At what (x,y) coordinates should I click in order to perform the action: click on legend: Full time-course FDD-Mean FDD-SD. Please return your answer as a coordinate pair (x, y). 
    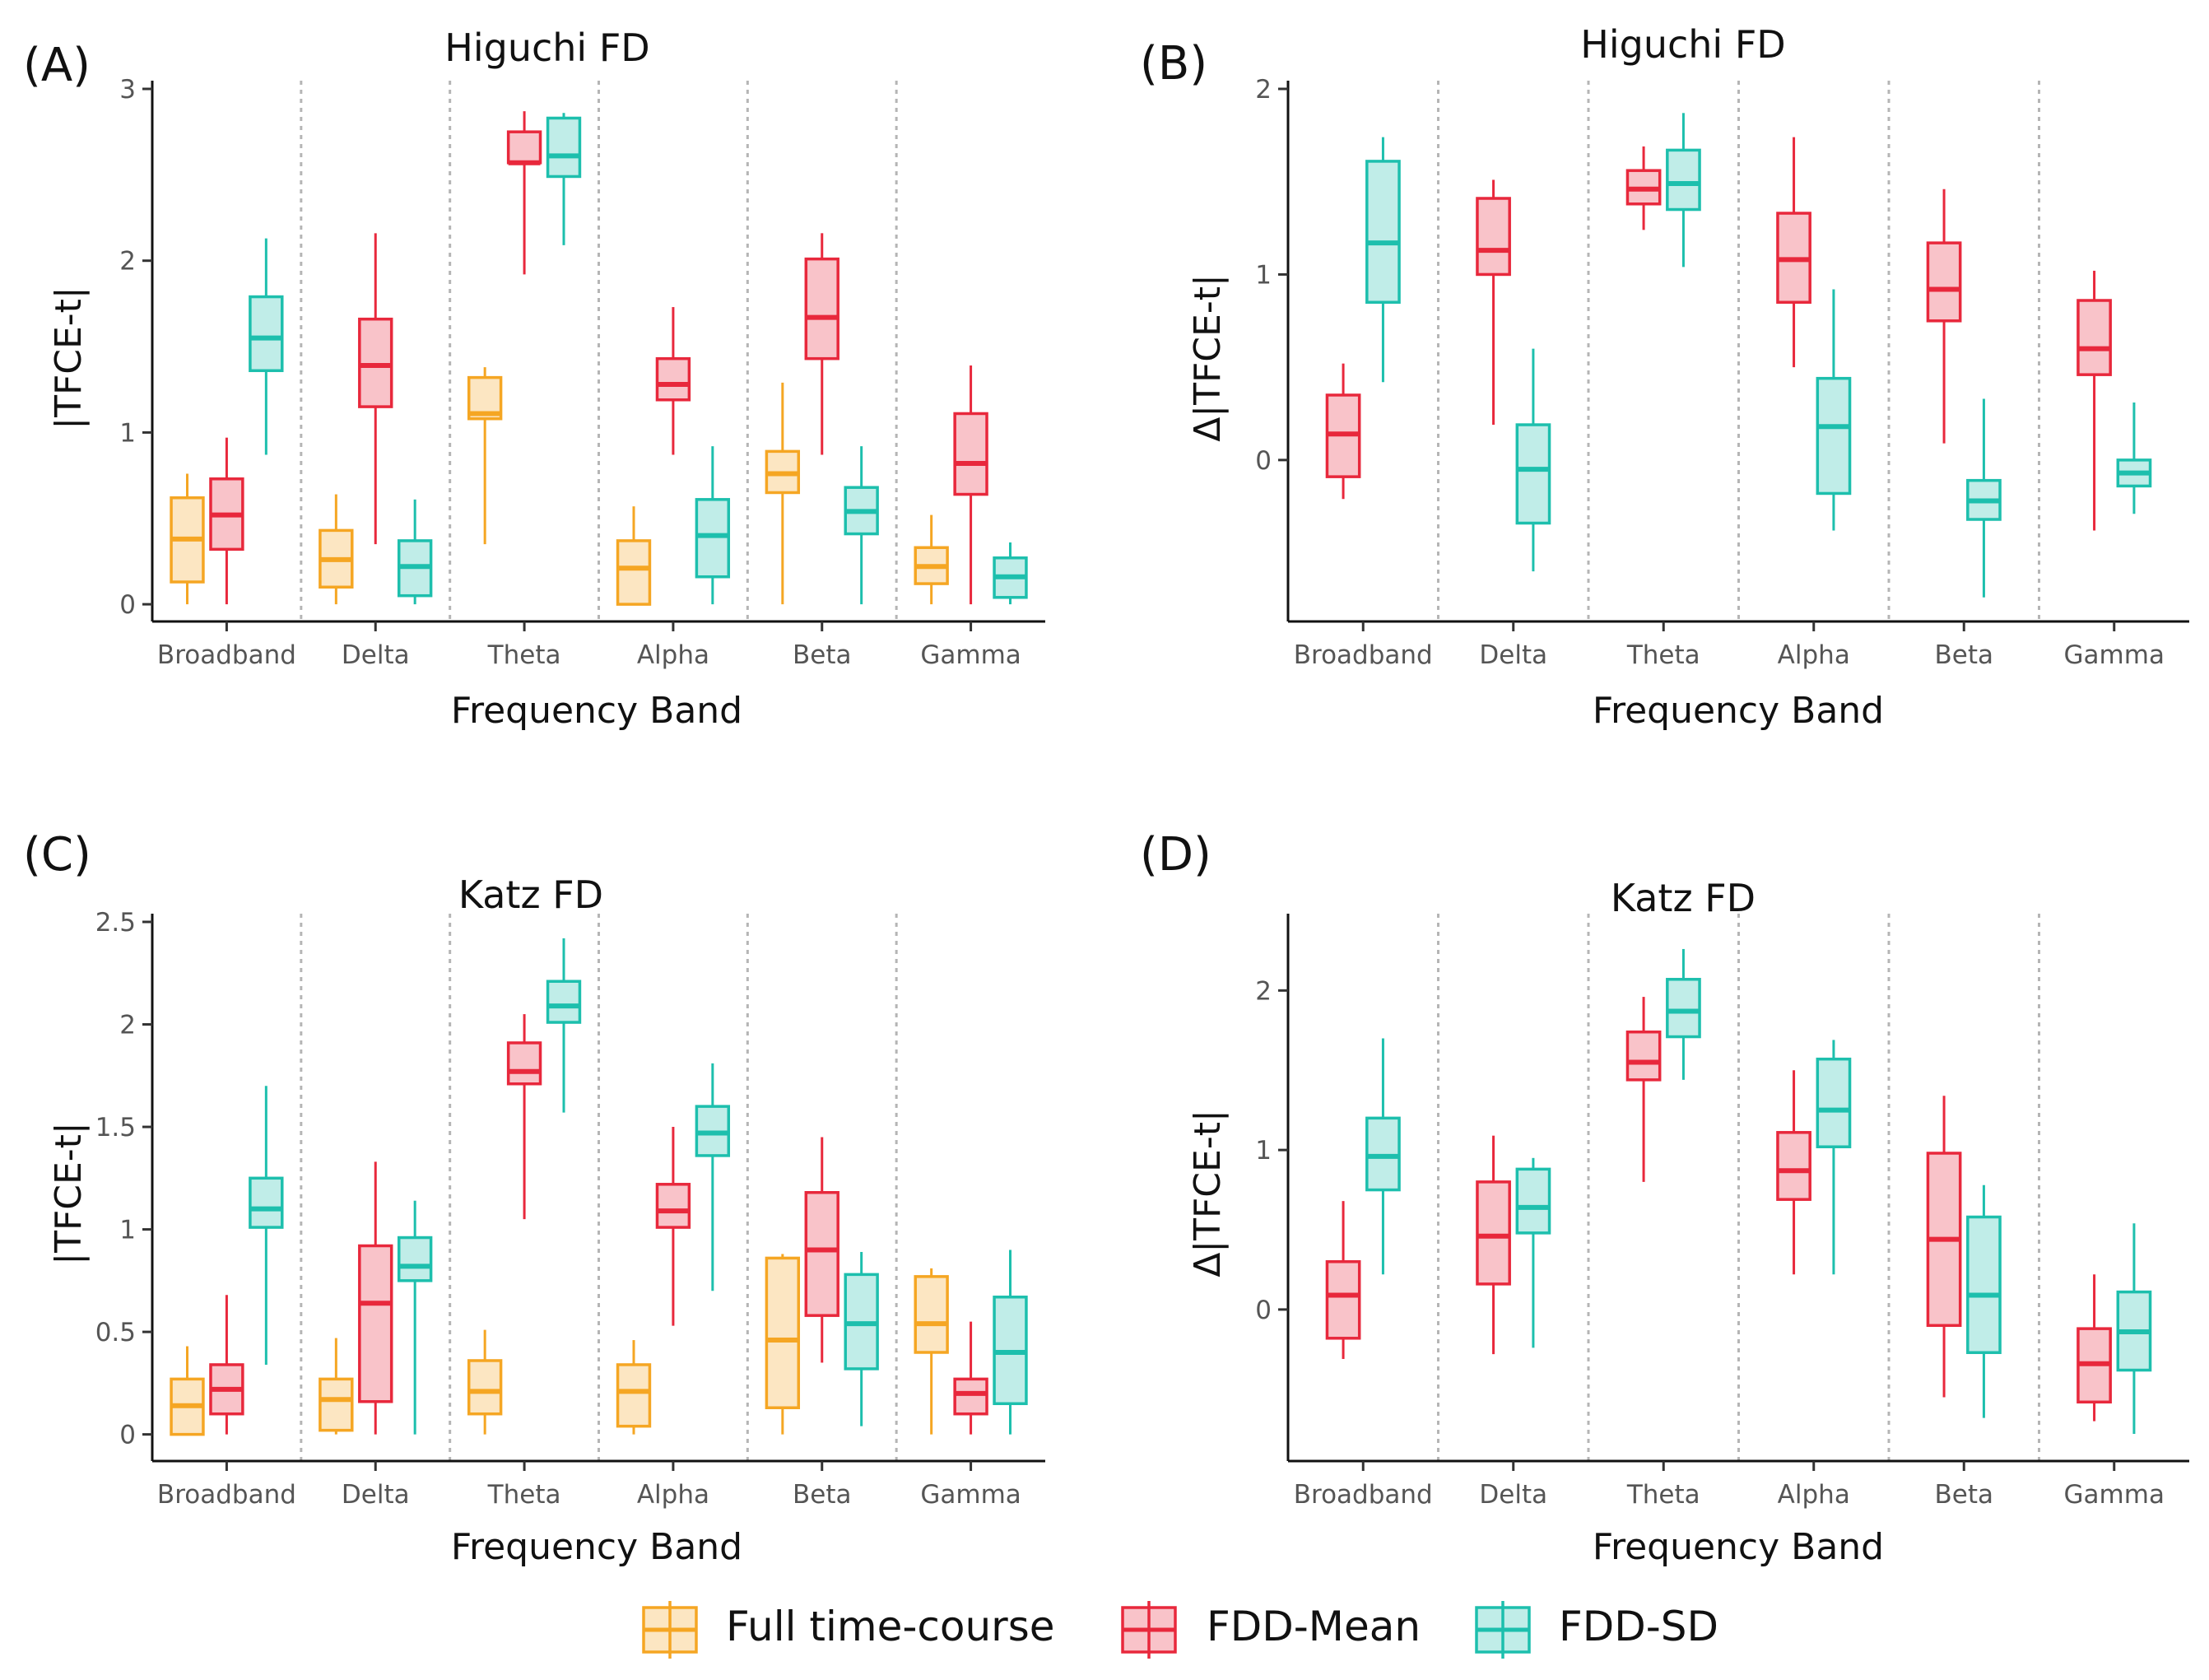
    Looking at the image, I should click on (1180, 1630).